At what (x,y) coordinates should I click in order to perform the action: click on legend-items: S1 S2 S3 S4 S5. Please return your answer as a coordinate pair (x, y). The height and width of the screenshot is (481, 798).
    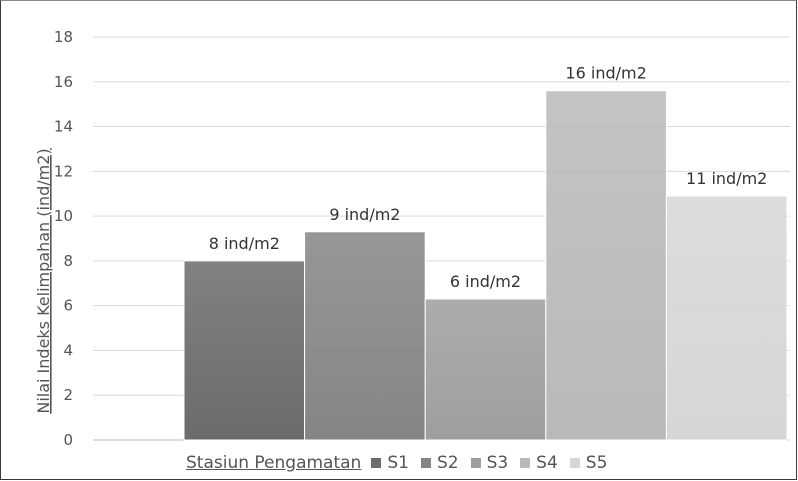
    Looking at the image, I should click on (495, 463).